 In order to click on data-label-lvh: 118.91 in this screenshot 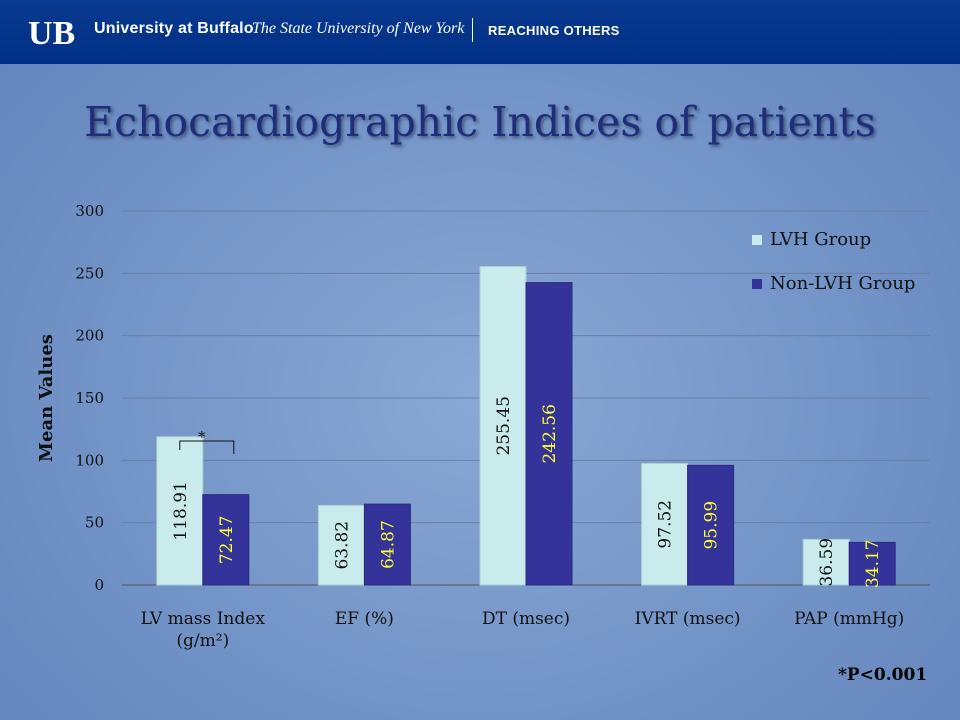, I will do `click(181, 510)`.